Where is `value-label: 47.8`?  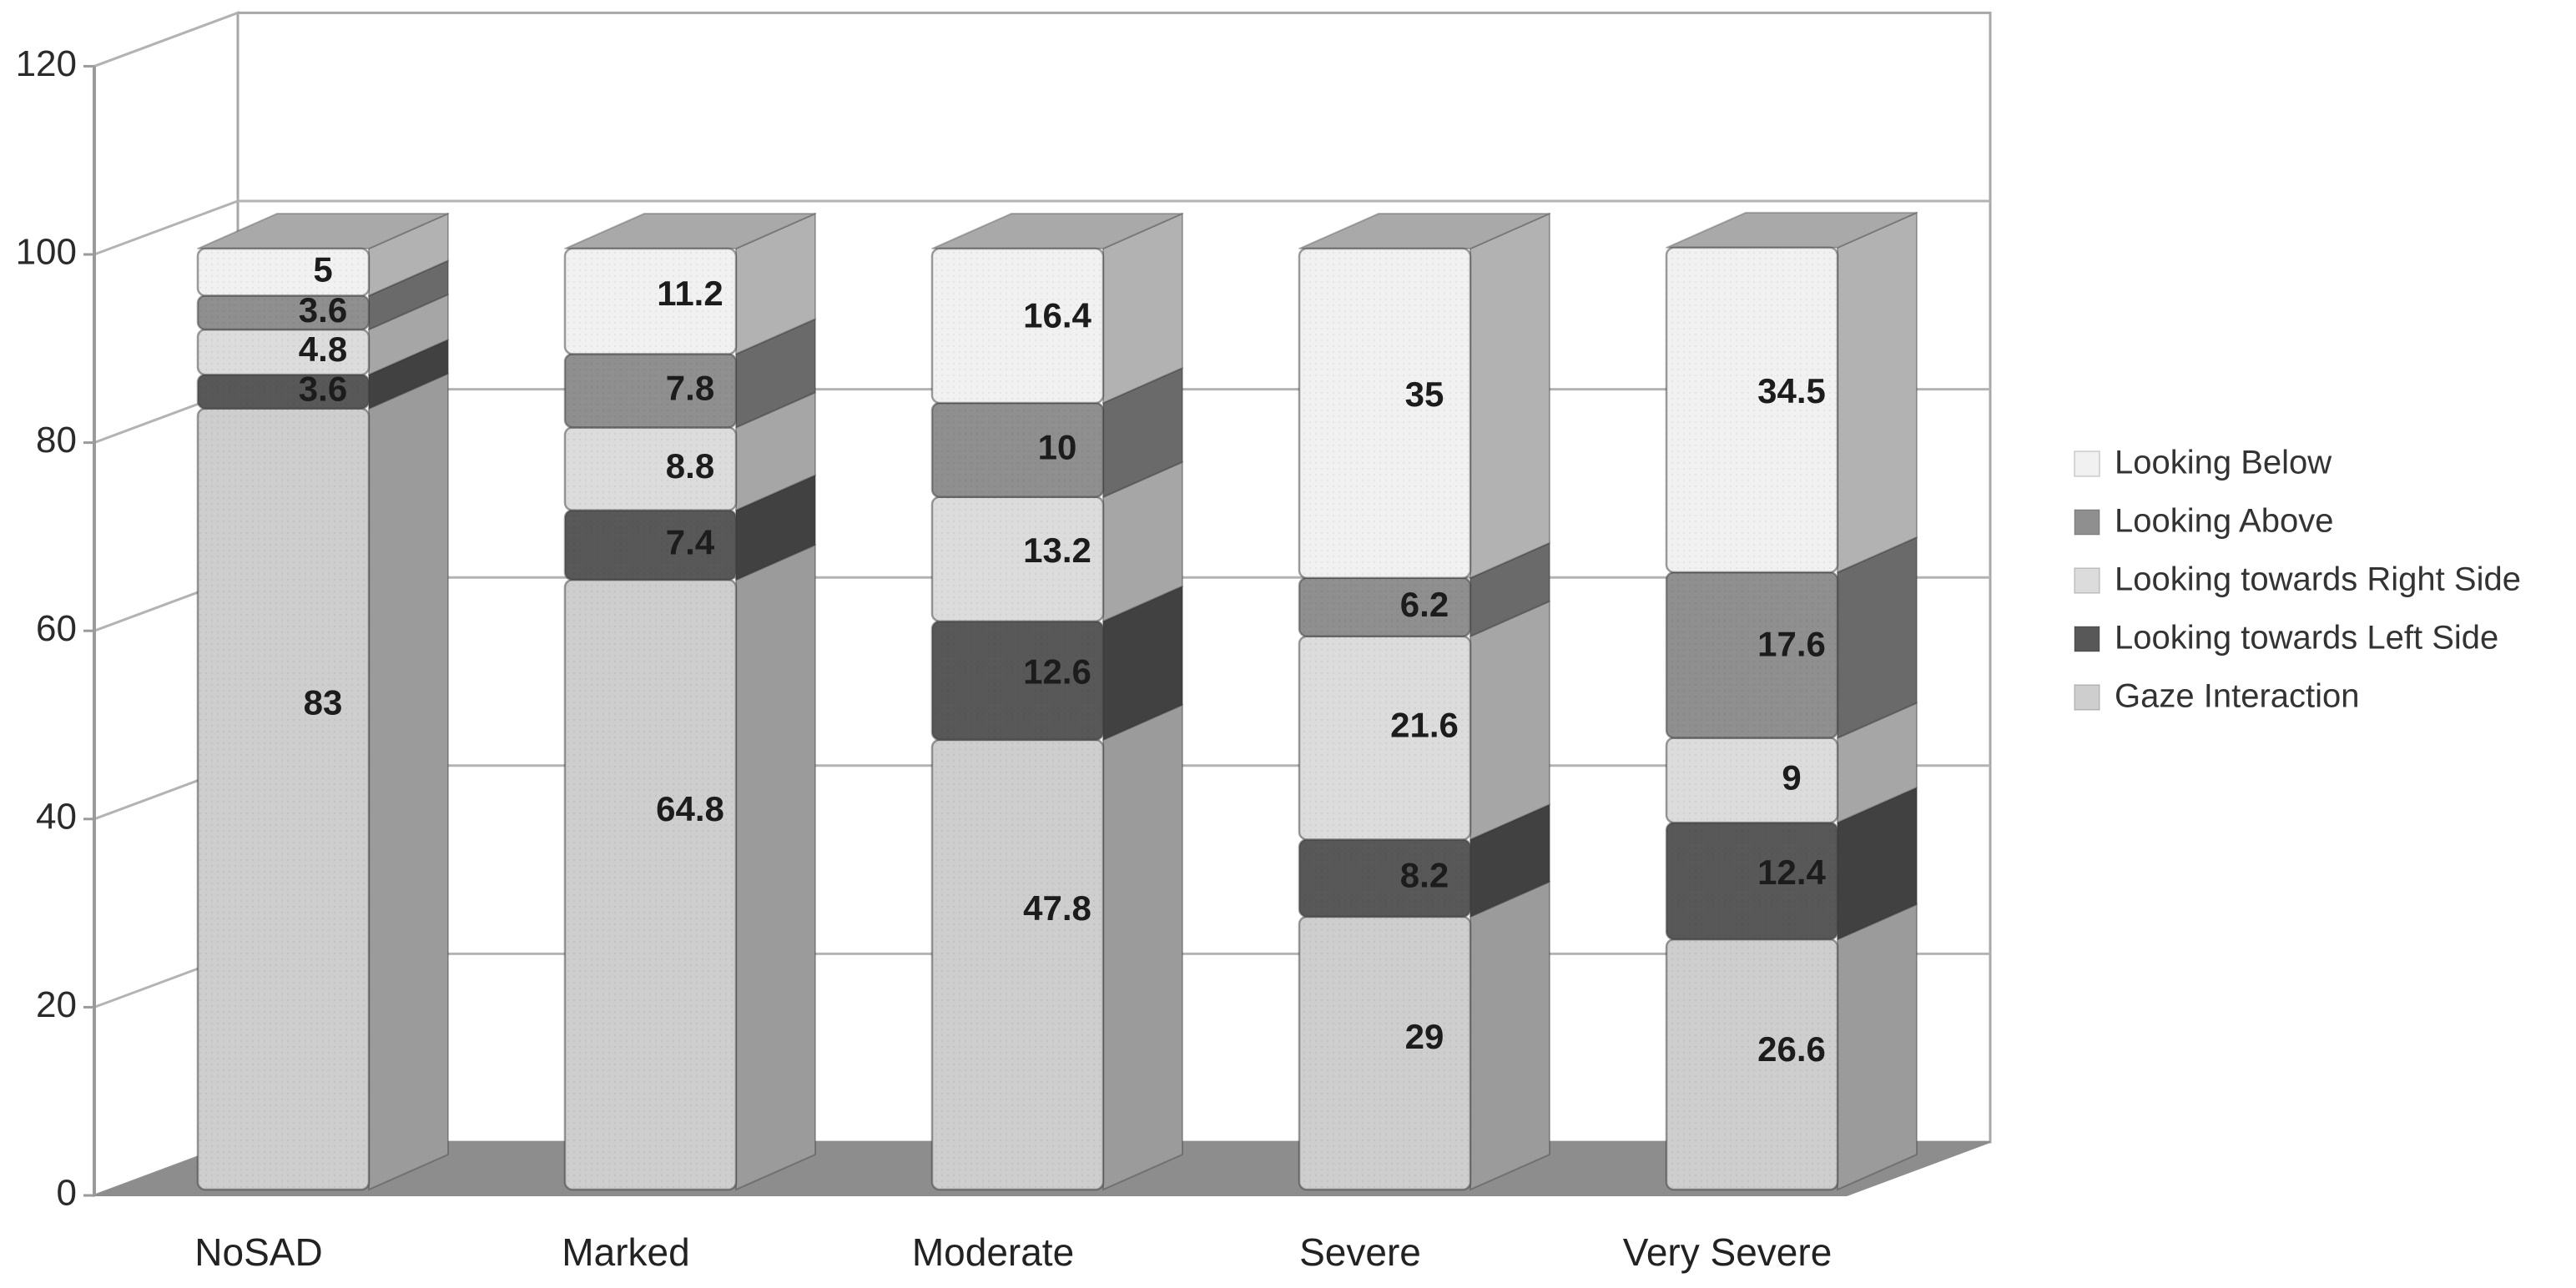 value-label: 47.8 is located at coordinates (1057, 908).